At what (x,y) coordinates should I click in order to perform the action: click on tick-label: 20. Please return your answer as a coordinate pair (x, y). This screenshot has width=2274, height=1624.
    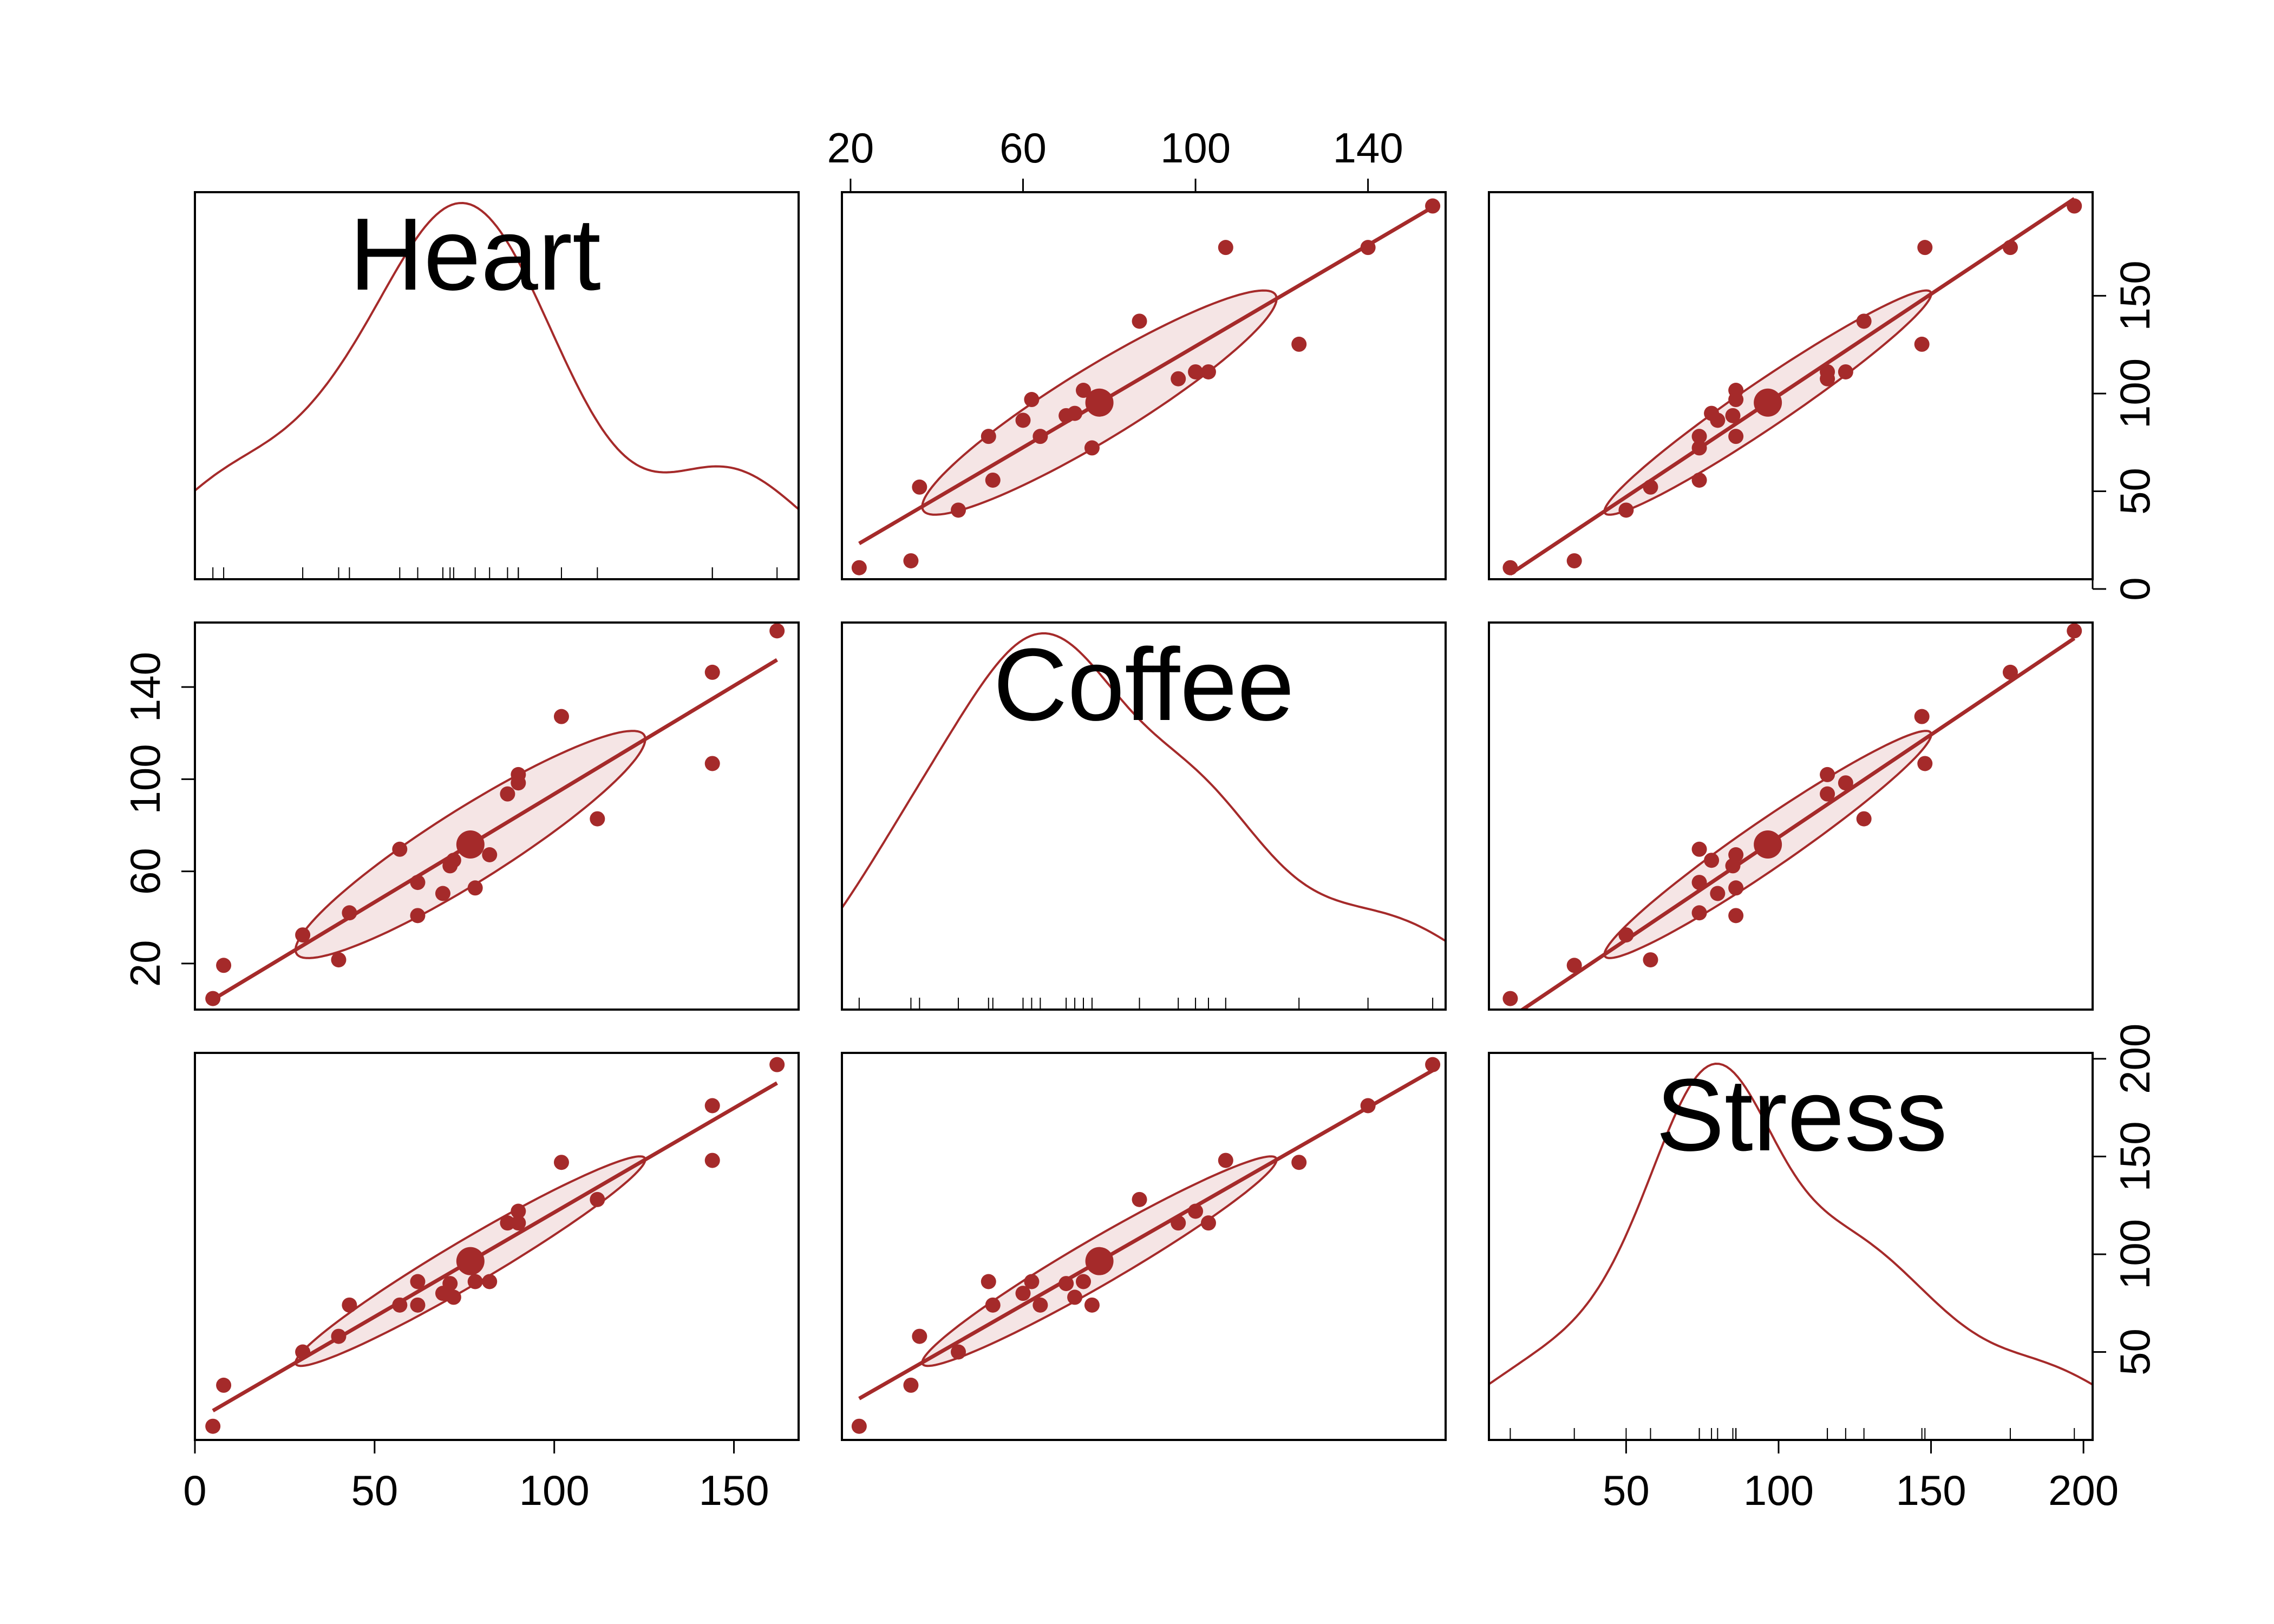
    Looking at the image, I should click on (851, 148).